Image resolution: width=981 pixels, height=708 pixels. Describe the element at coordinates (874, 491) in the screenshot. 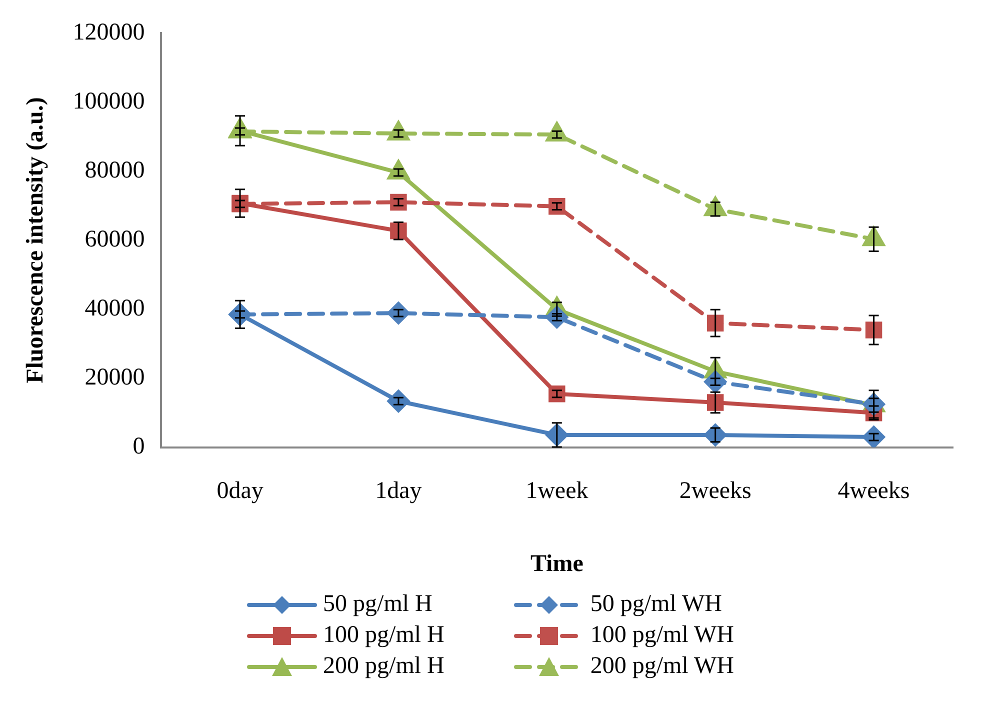

I see `x-tick-label: 4weeks` at that location.